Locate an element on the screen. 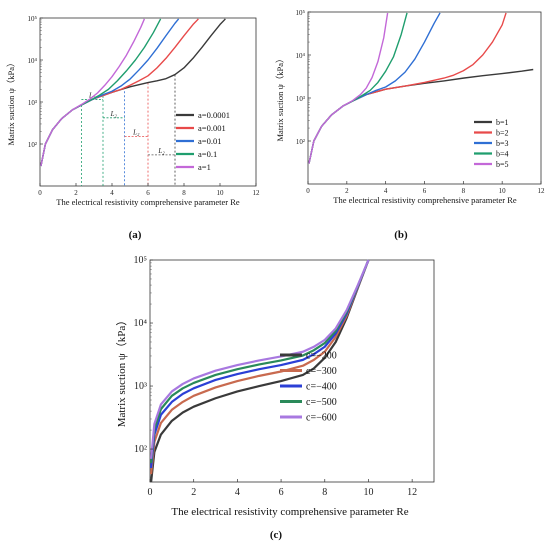 The width and height of the screenshot is (550, 543). series-group-b is located at coordinates (421, 88).